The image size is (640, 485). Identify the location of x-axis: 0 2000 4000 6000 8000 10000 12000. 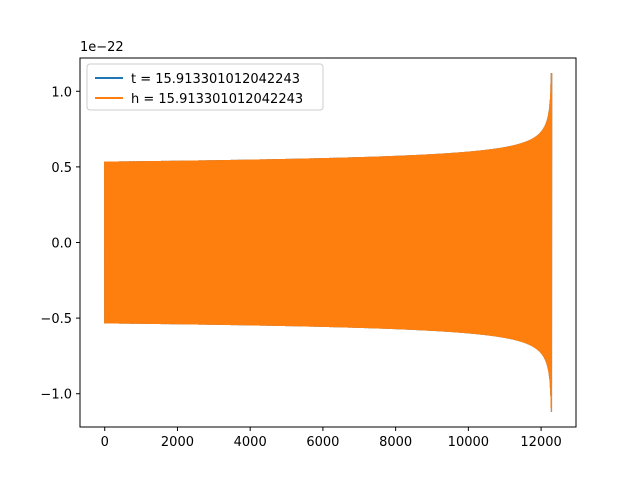
(331, 438).